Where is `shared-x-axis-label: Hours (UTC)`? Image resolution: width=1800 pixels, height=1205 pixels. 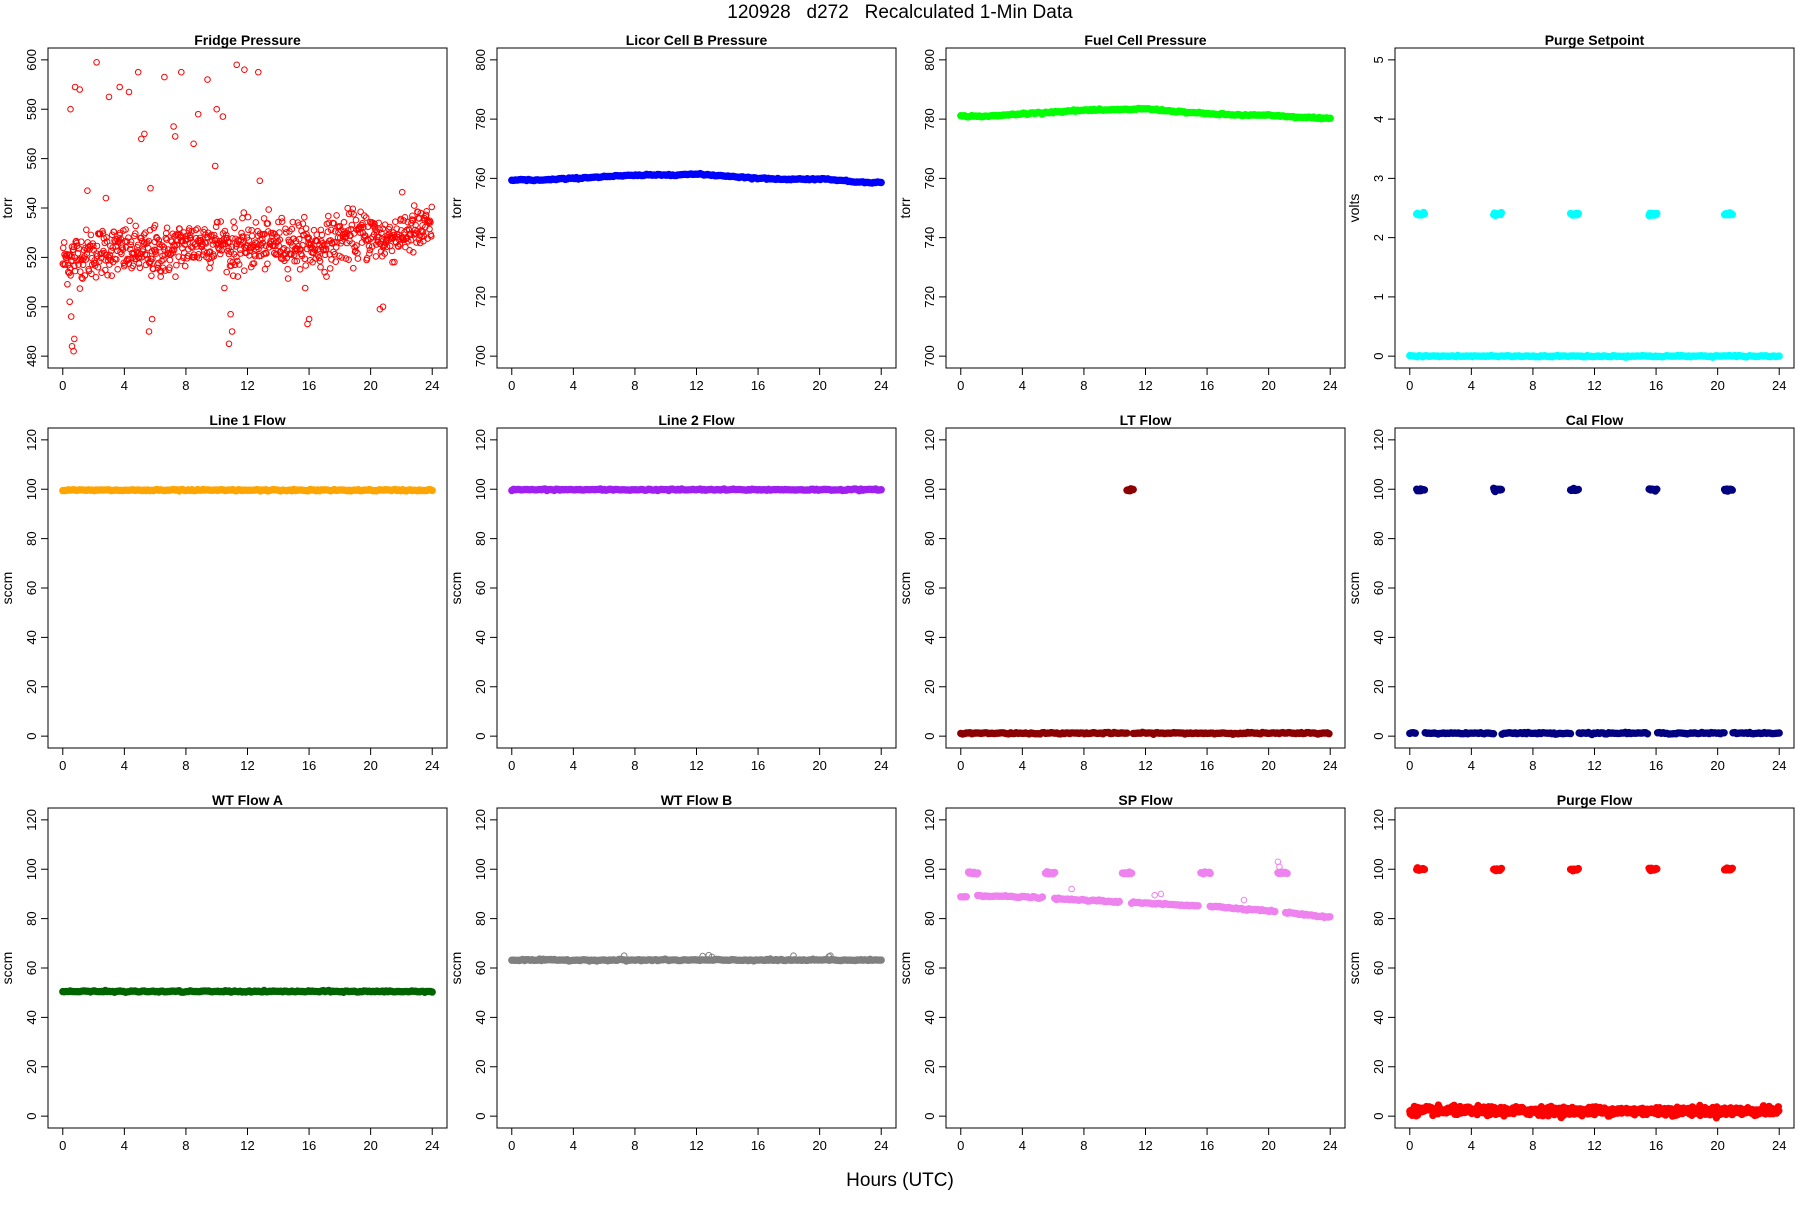
shared-x-axis-label: Hours (UTC) is located at coordinates (900, 1180).